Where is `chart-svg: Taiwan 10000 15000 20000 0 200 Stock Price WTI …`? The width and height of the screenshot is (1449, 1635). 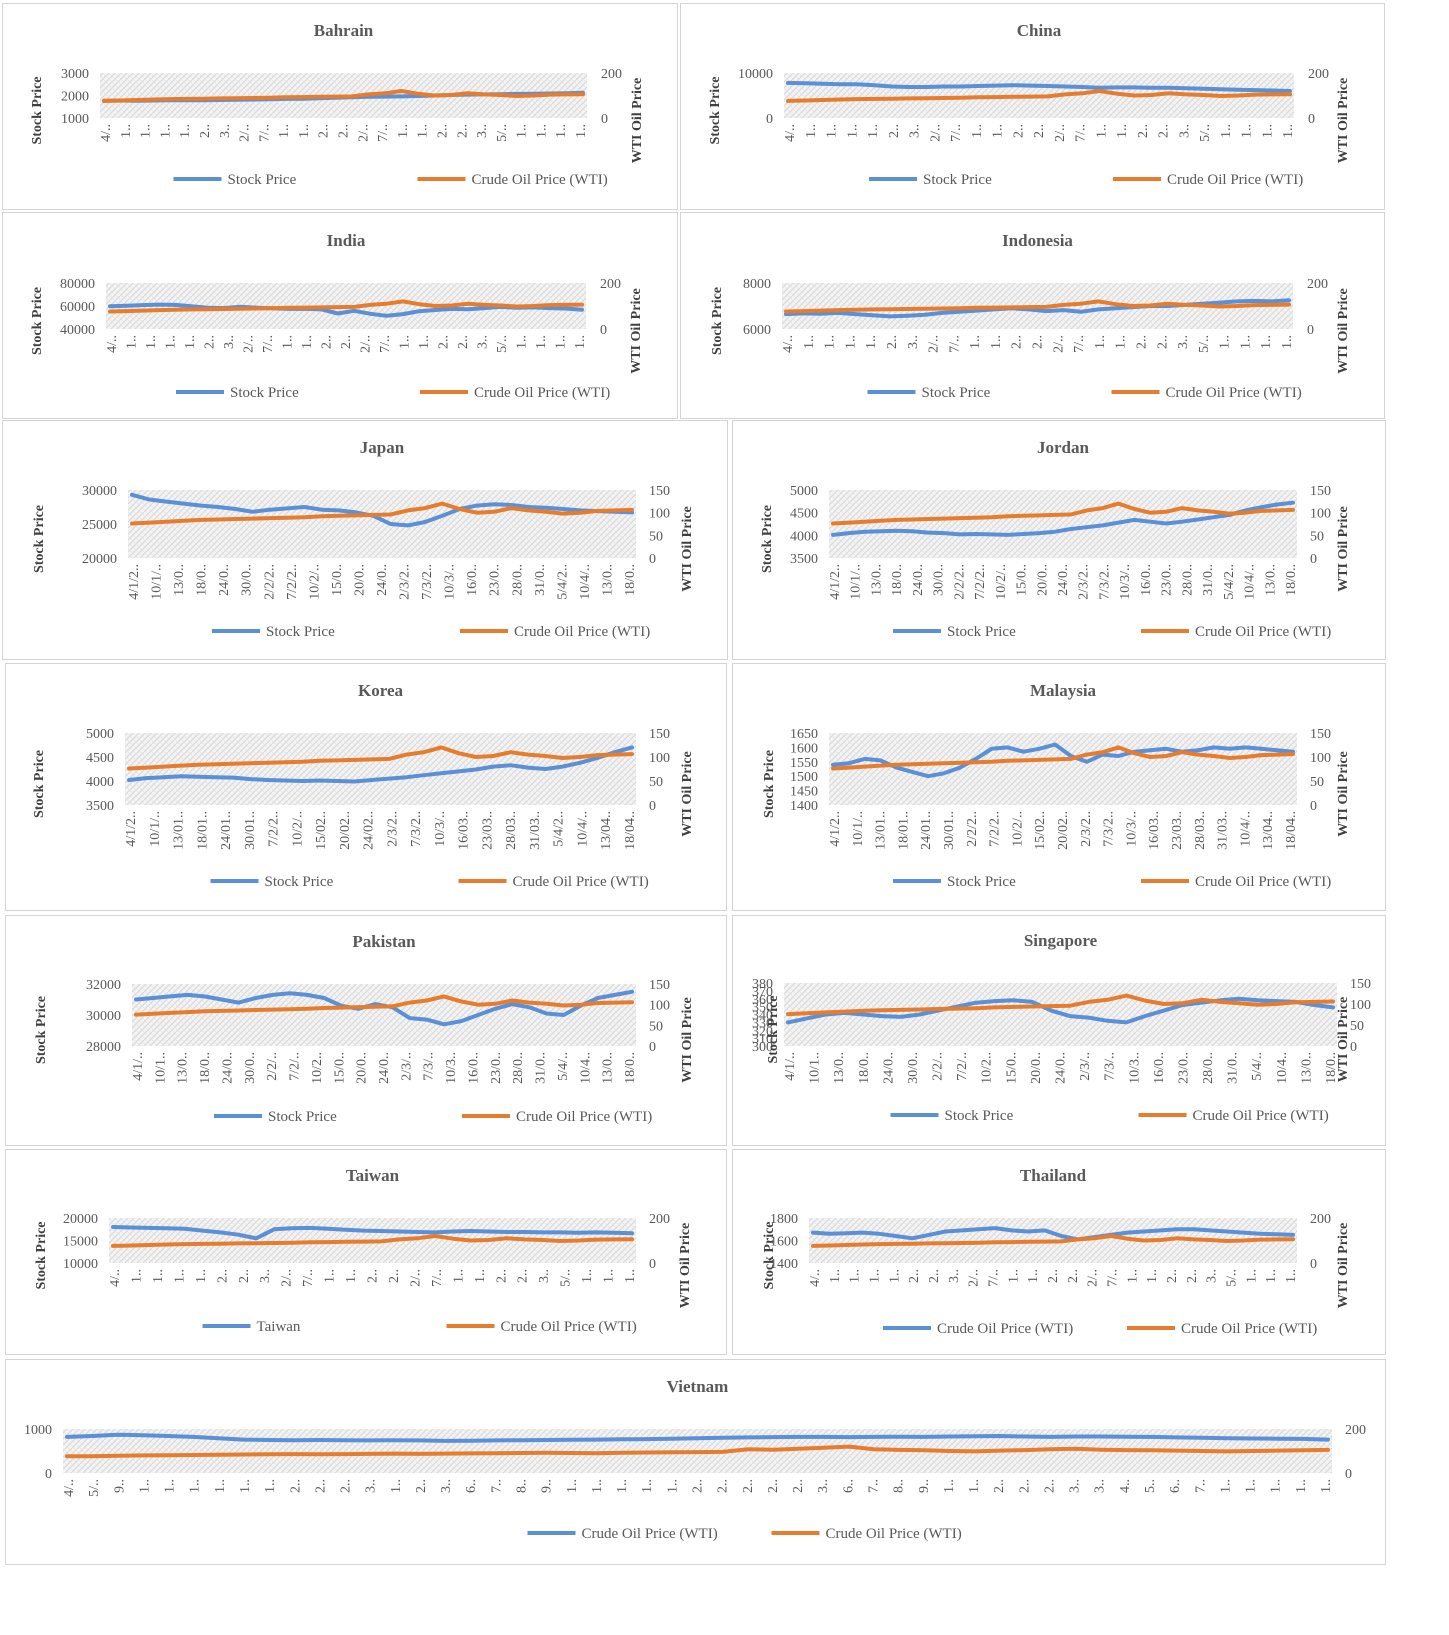
chart-svg: Taiwan 10000 15000 20000 0 200 Stock Price WTI … is located at coordinates (363, 1250).